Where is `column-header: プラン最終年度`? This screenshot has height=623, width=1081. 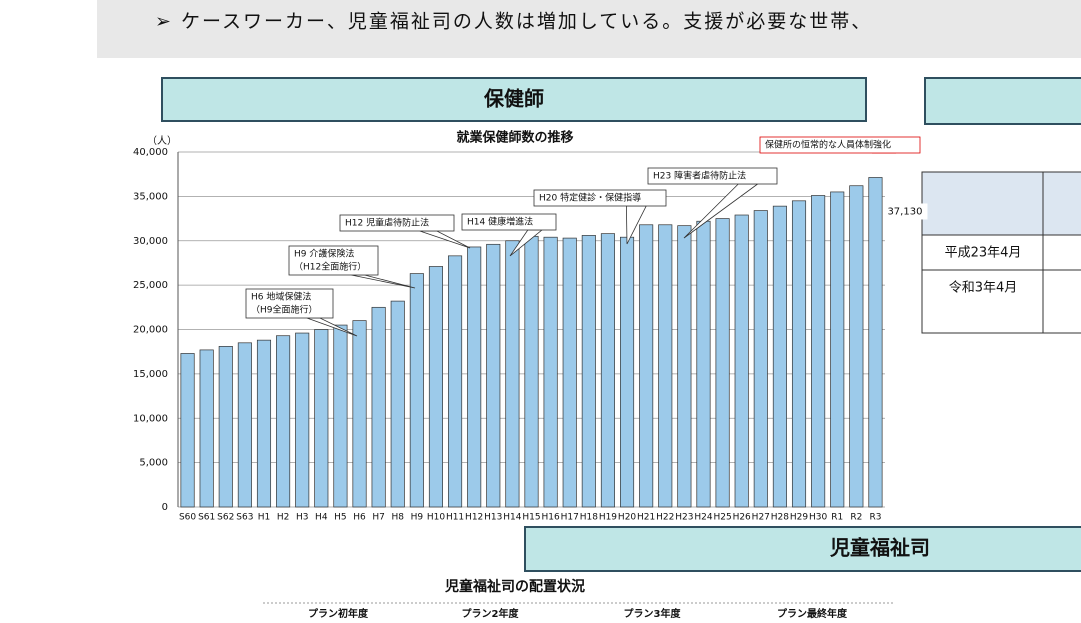 column-header: プラン最終年度 is located at coordinates (812, 613).